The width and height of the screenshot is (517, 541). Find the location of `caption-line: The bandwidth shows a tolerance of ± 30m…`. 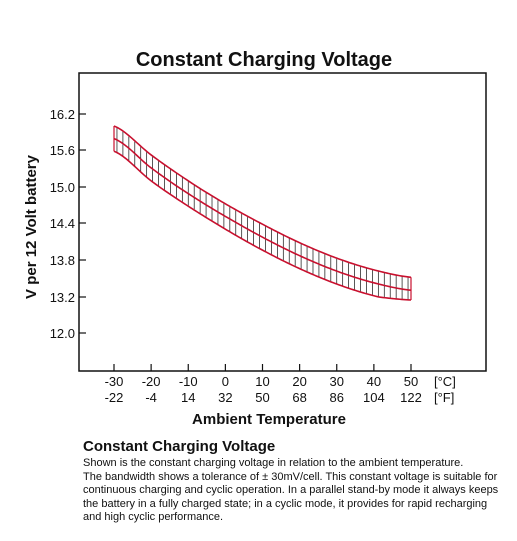

caption-line: The bandwidth shows a tolerance of ± 30m… is located at coordinates (290, 476).